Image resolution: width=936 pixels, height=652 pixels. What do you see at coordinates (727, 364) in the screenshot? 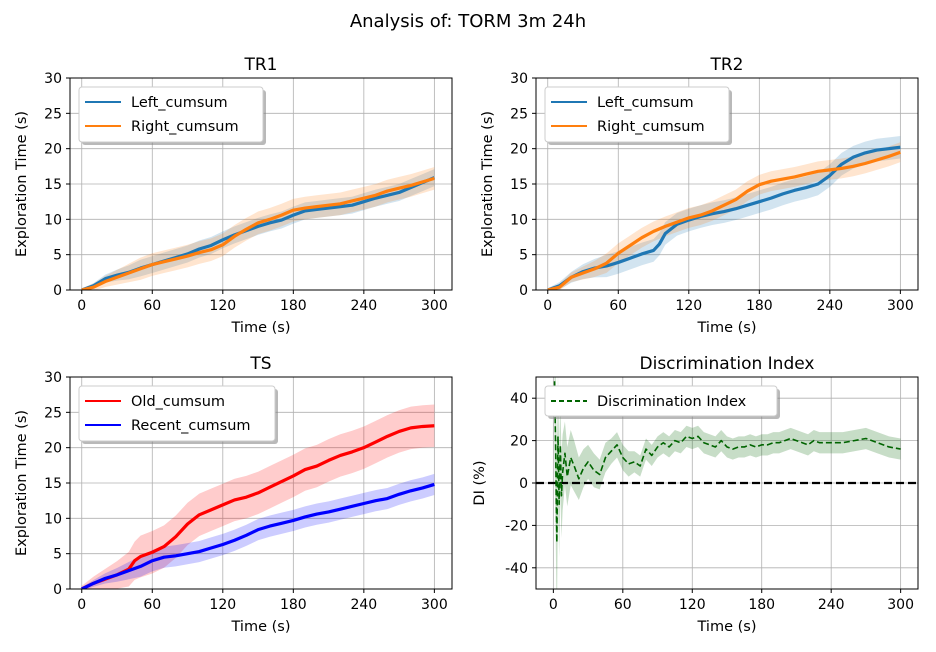
I see `chart-title: Discrimination Index` at bounding box center [727, 364].